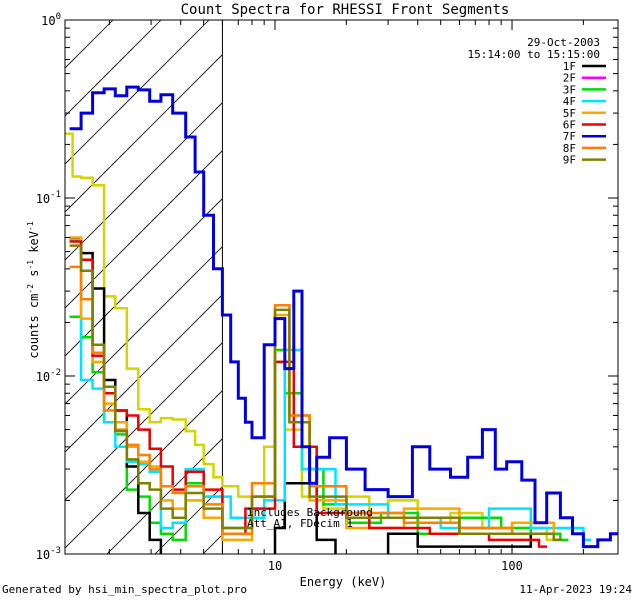  Describe the element at coordinates (569, 78) in the screenshot. I see `legend-label-2f: 2F` at that location.